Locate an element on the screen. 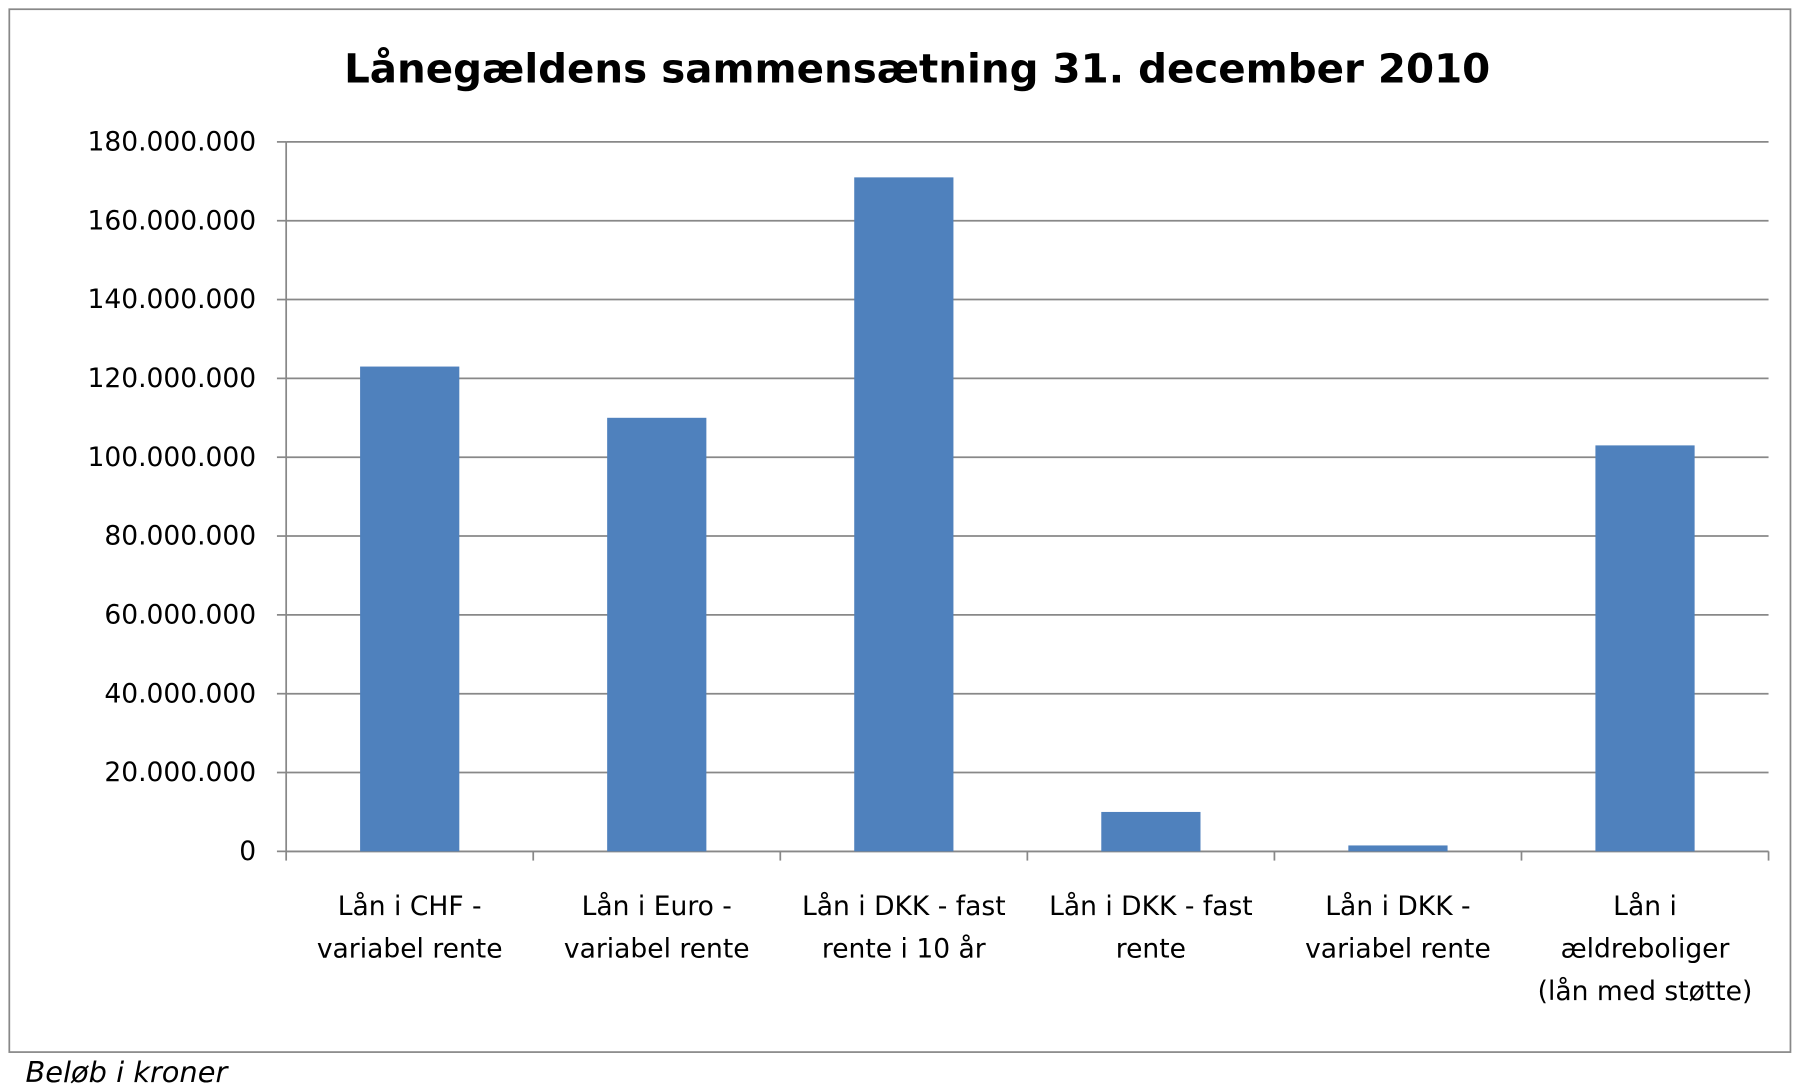 The image size is (1809, 1089). x-tick-label: Lån i CHF - variabel rente is located at coordinates (409, 928).